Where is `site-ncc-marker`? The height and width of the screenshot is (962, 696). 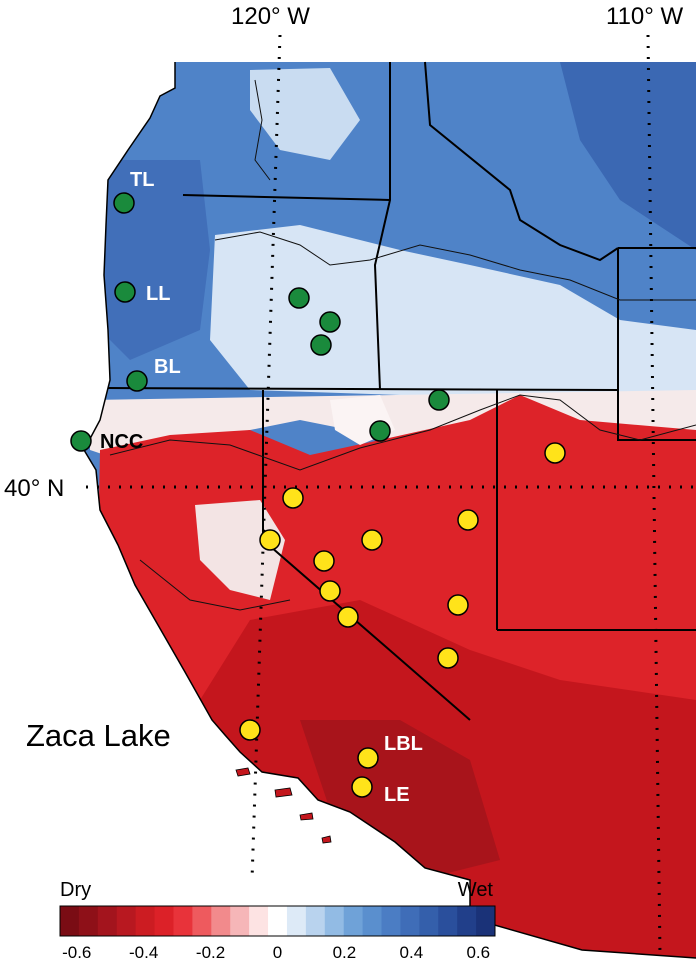 site-ncc-marker is located at coordinates (81, 441).